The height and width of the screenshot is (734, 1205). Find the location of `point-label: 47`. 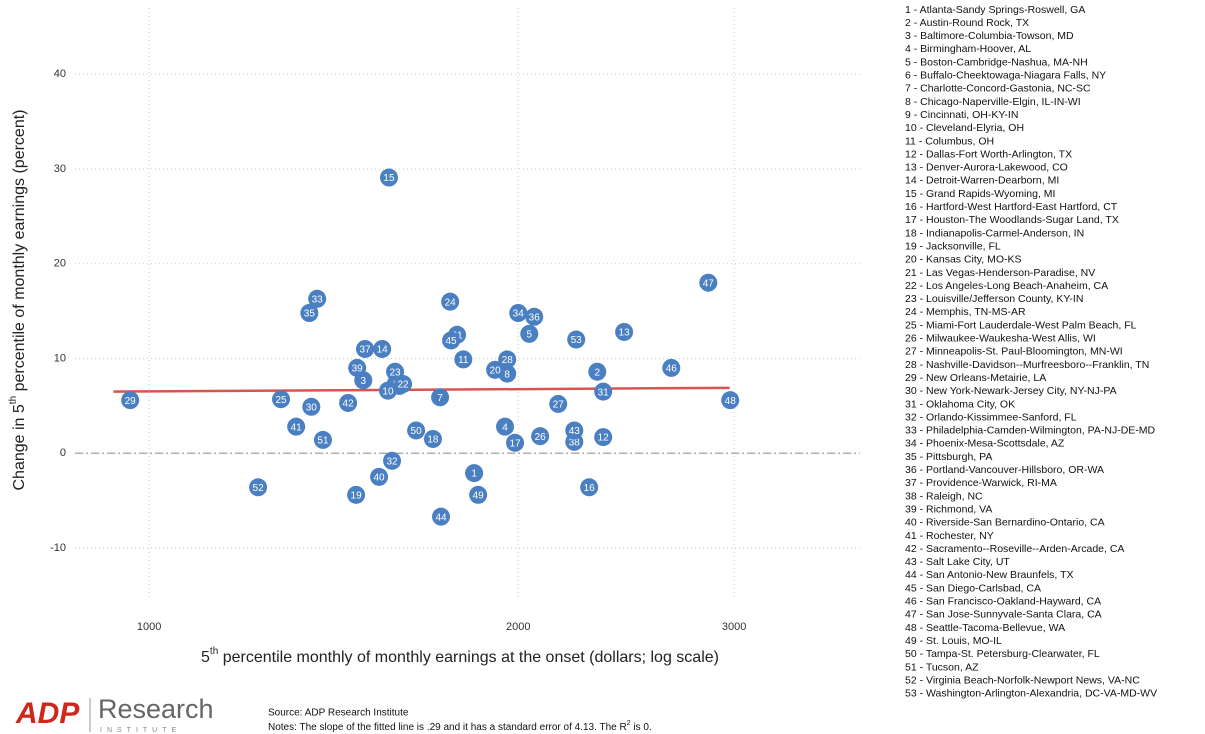

point-label: 47 is located at coordinates (709, 283).